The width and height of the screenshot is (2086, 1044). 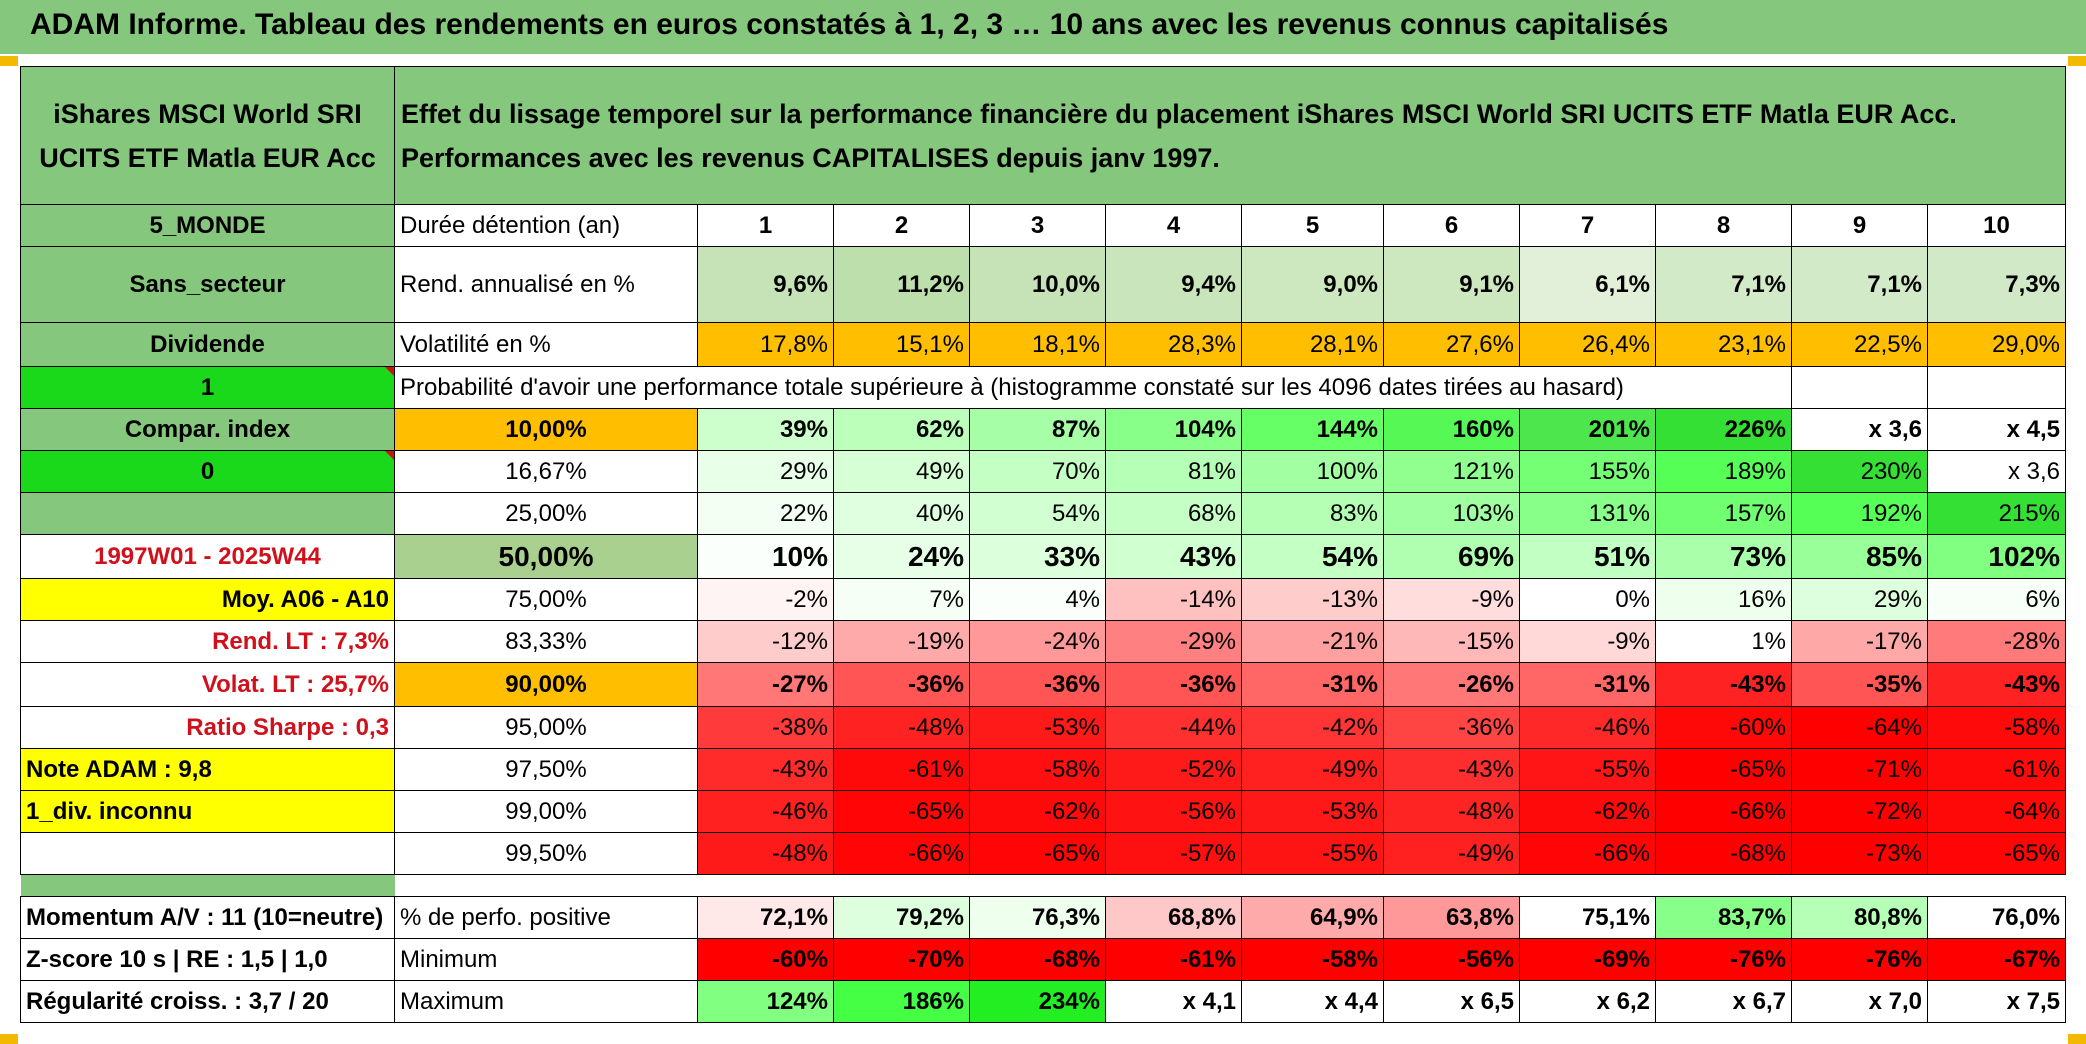 I want to click on positive-value: 83,7%, so click(x=1723, y=917).